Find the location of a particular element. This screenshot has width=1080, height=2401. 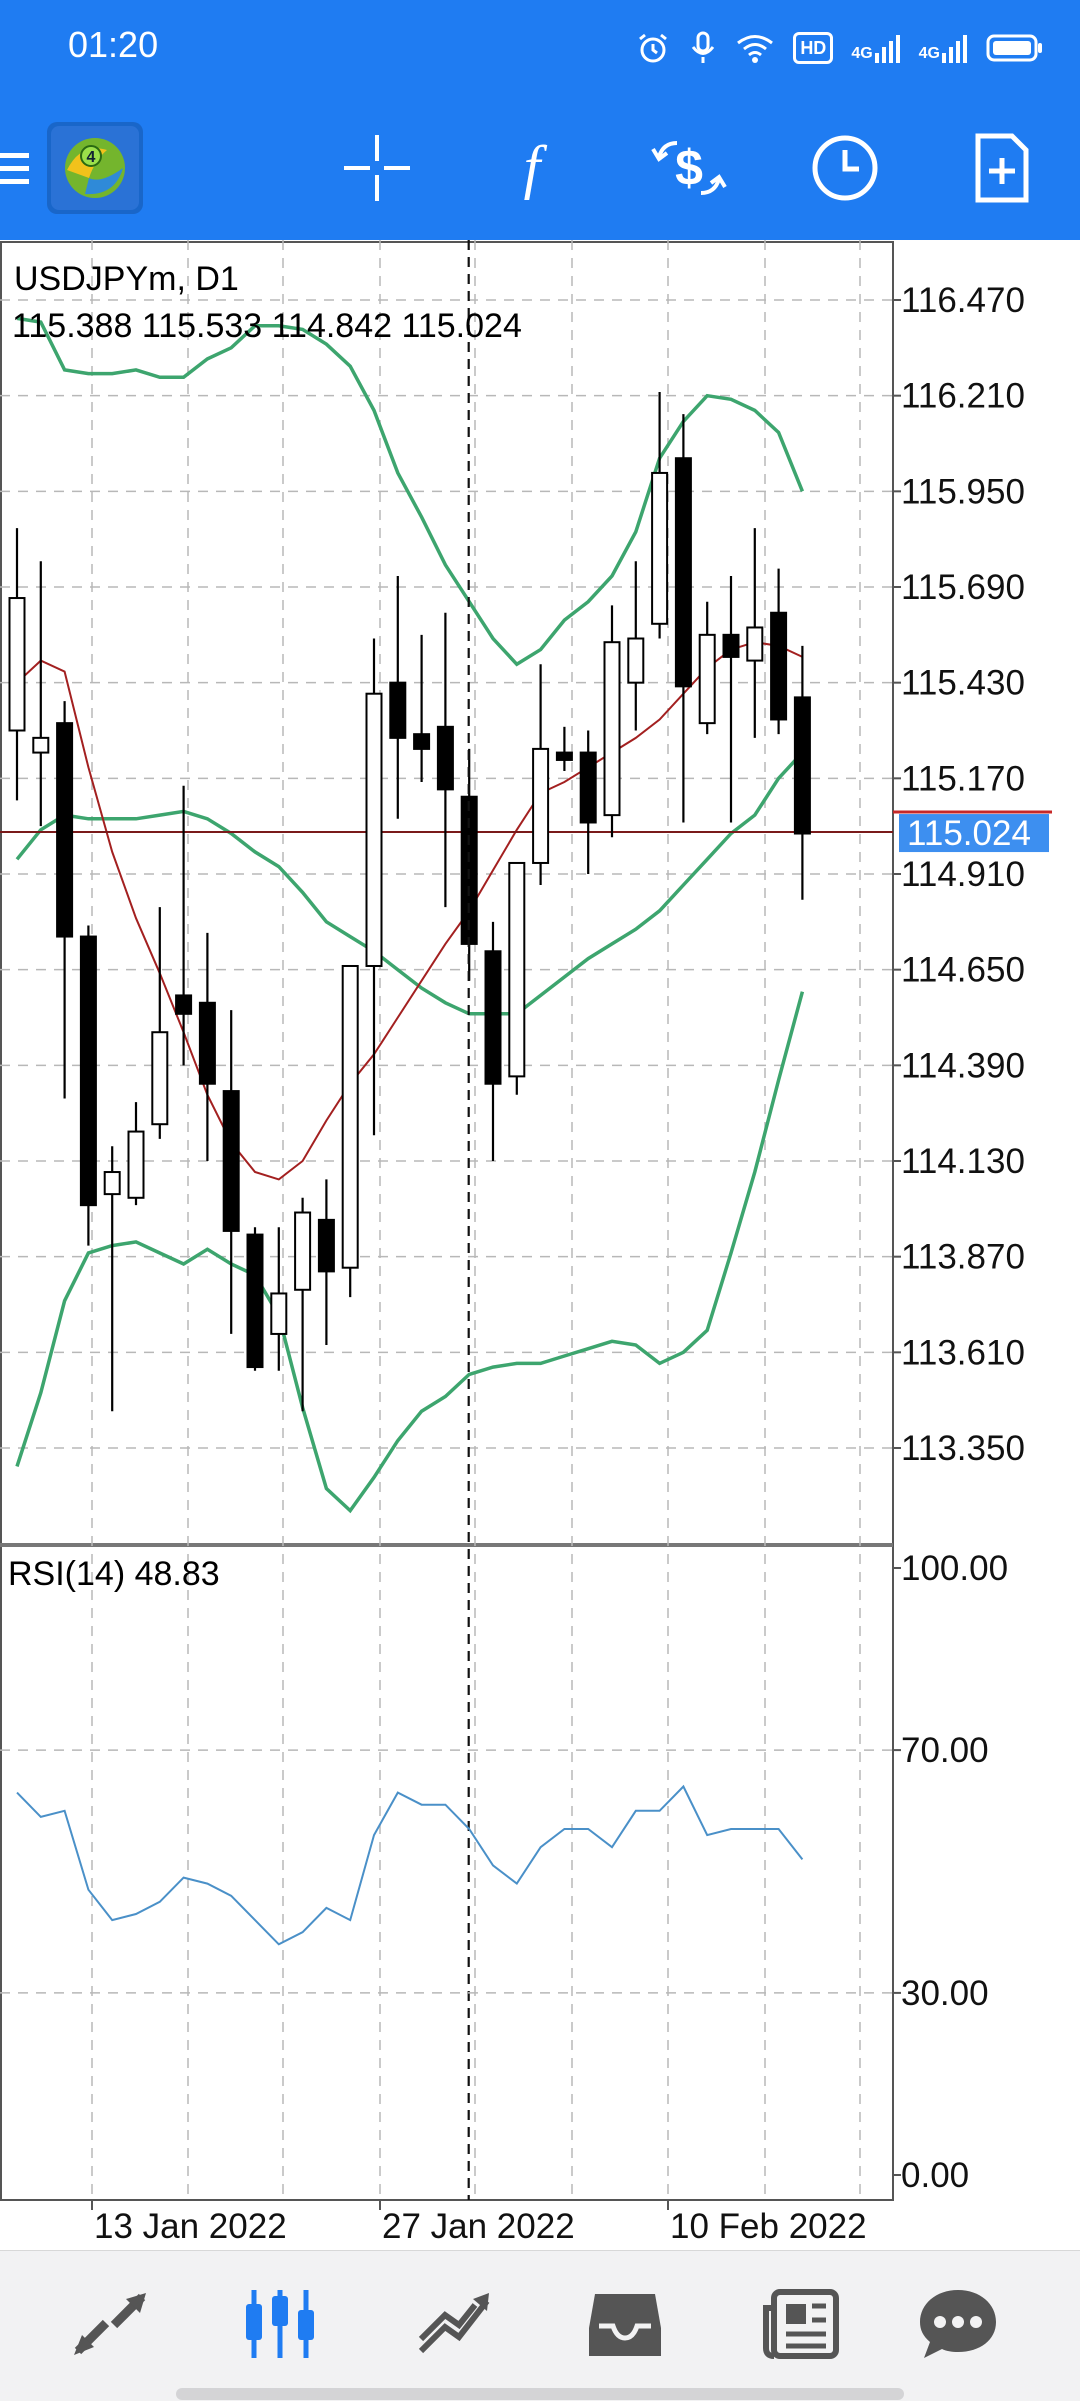

nav-trade is located at coordinates (455, 2326).